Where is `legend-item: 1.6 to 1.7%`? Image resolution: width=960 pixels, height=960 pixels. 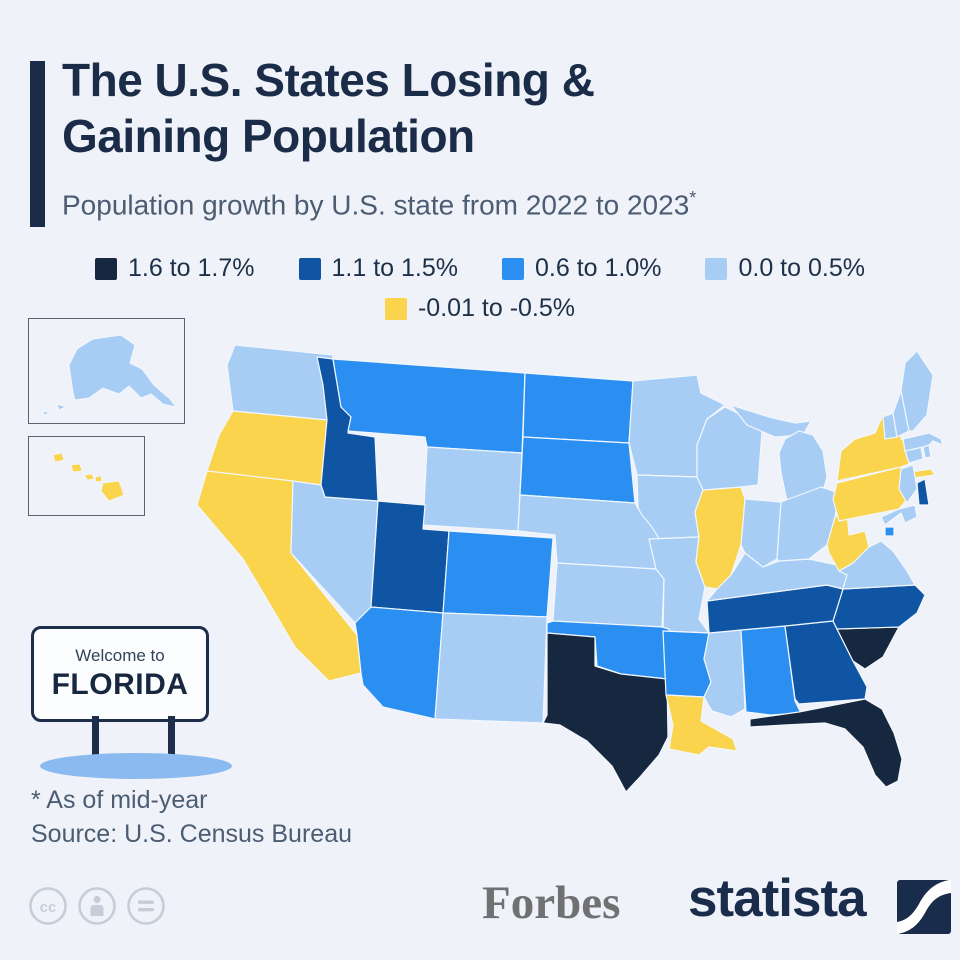
legend-item: 1.6 to 1.7% is located at coordinates (175, 268).